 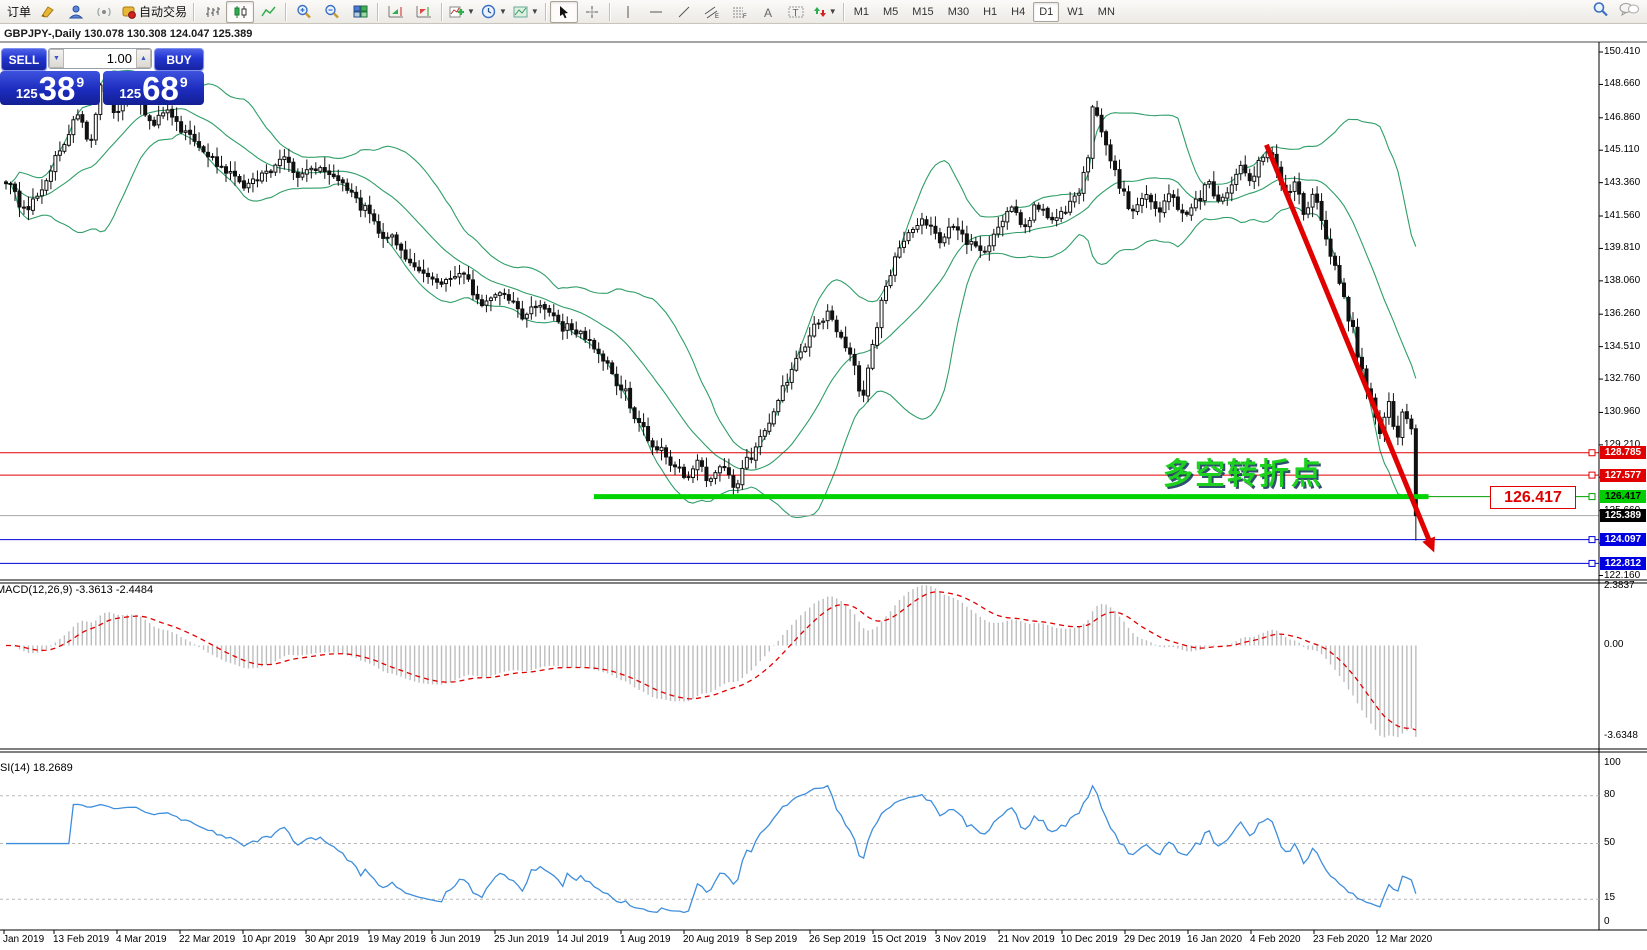 I want to click on price-axis-label: 139.810, so click(x=1622, y=248).